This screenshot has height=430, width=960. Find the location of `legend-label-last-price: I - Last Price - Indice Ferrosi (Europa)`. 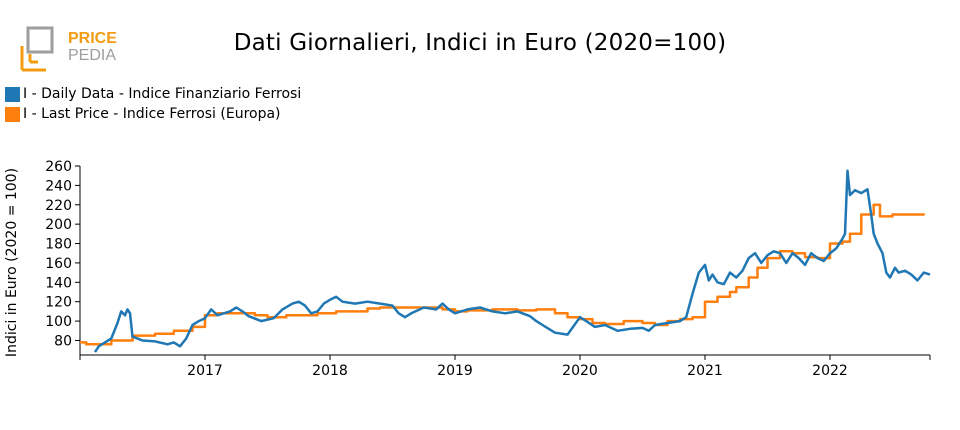

legend-label-last-price: I - Last Price - Indice Ferrosi (Europa) is located at coordinates (152, 114).